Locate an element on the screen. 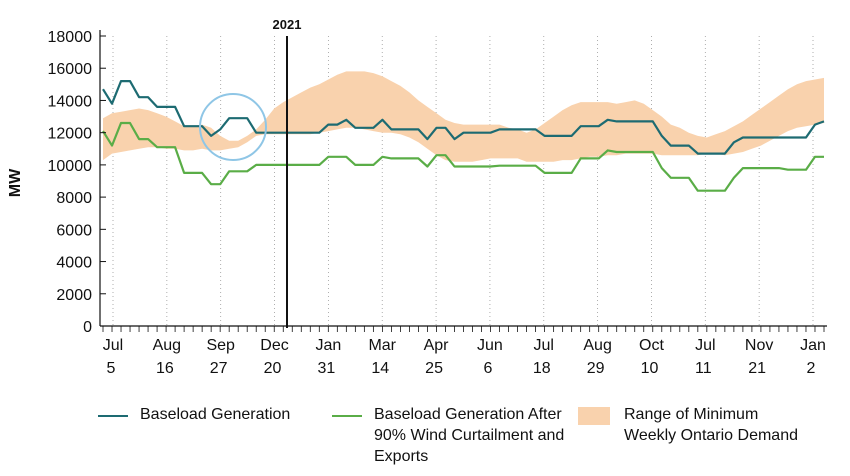 The image size is (850, 476). x-tick-day-label: 5 is located at coordinates (111, 368).